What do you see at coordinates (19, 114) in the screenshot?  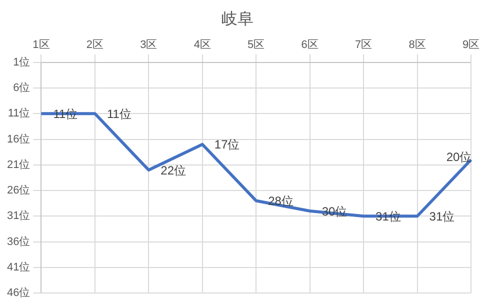 I see `y-tick-label: 11位` at bounding box center [19, 114].